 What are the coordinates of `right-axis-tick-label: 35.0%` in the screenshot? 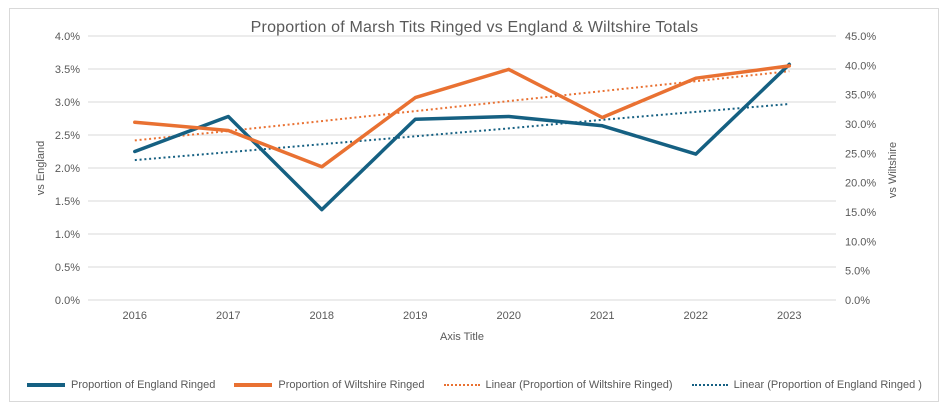 It's located at (860, 96).